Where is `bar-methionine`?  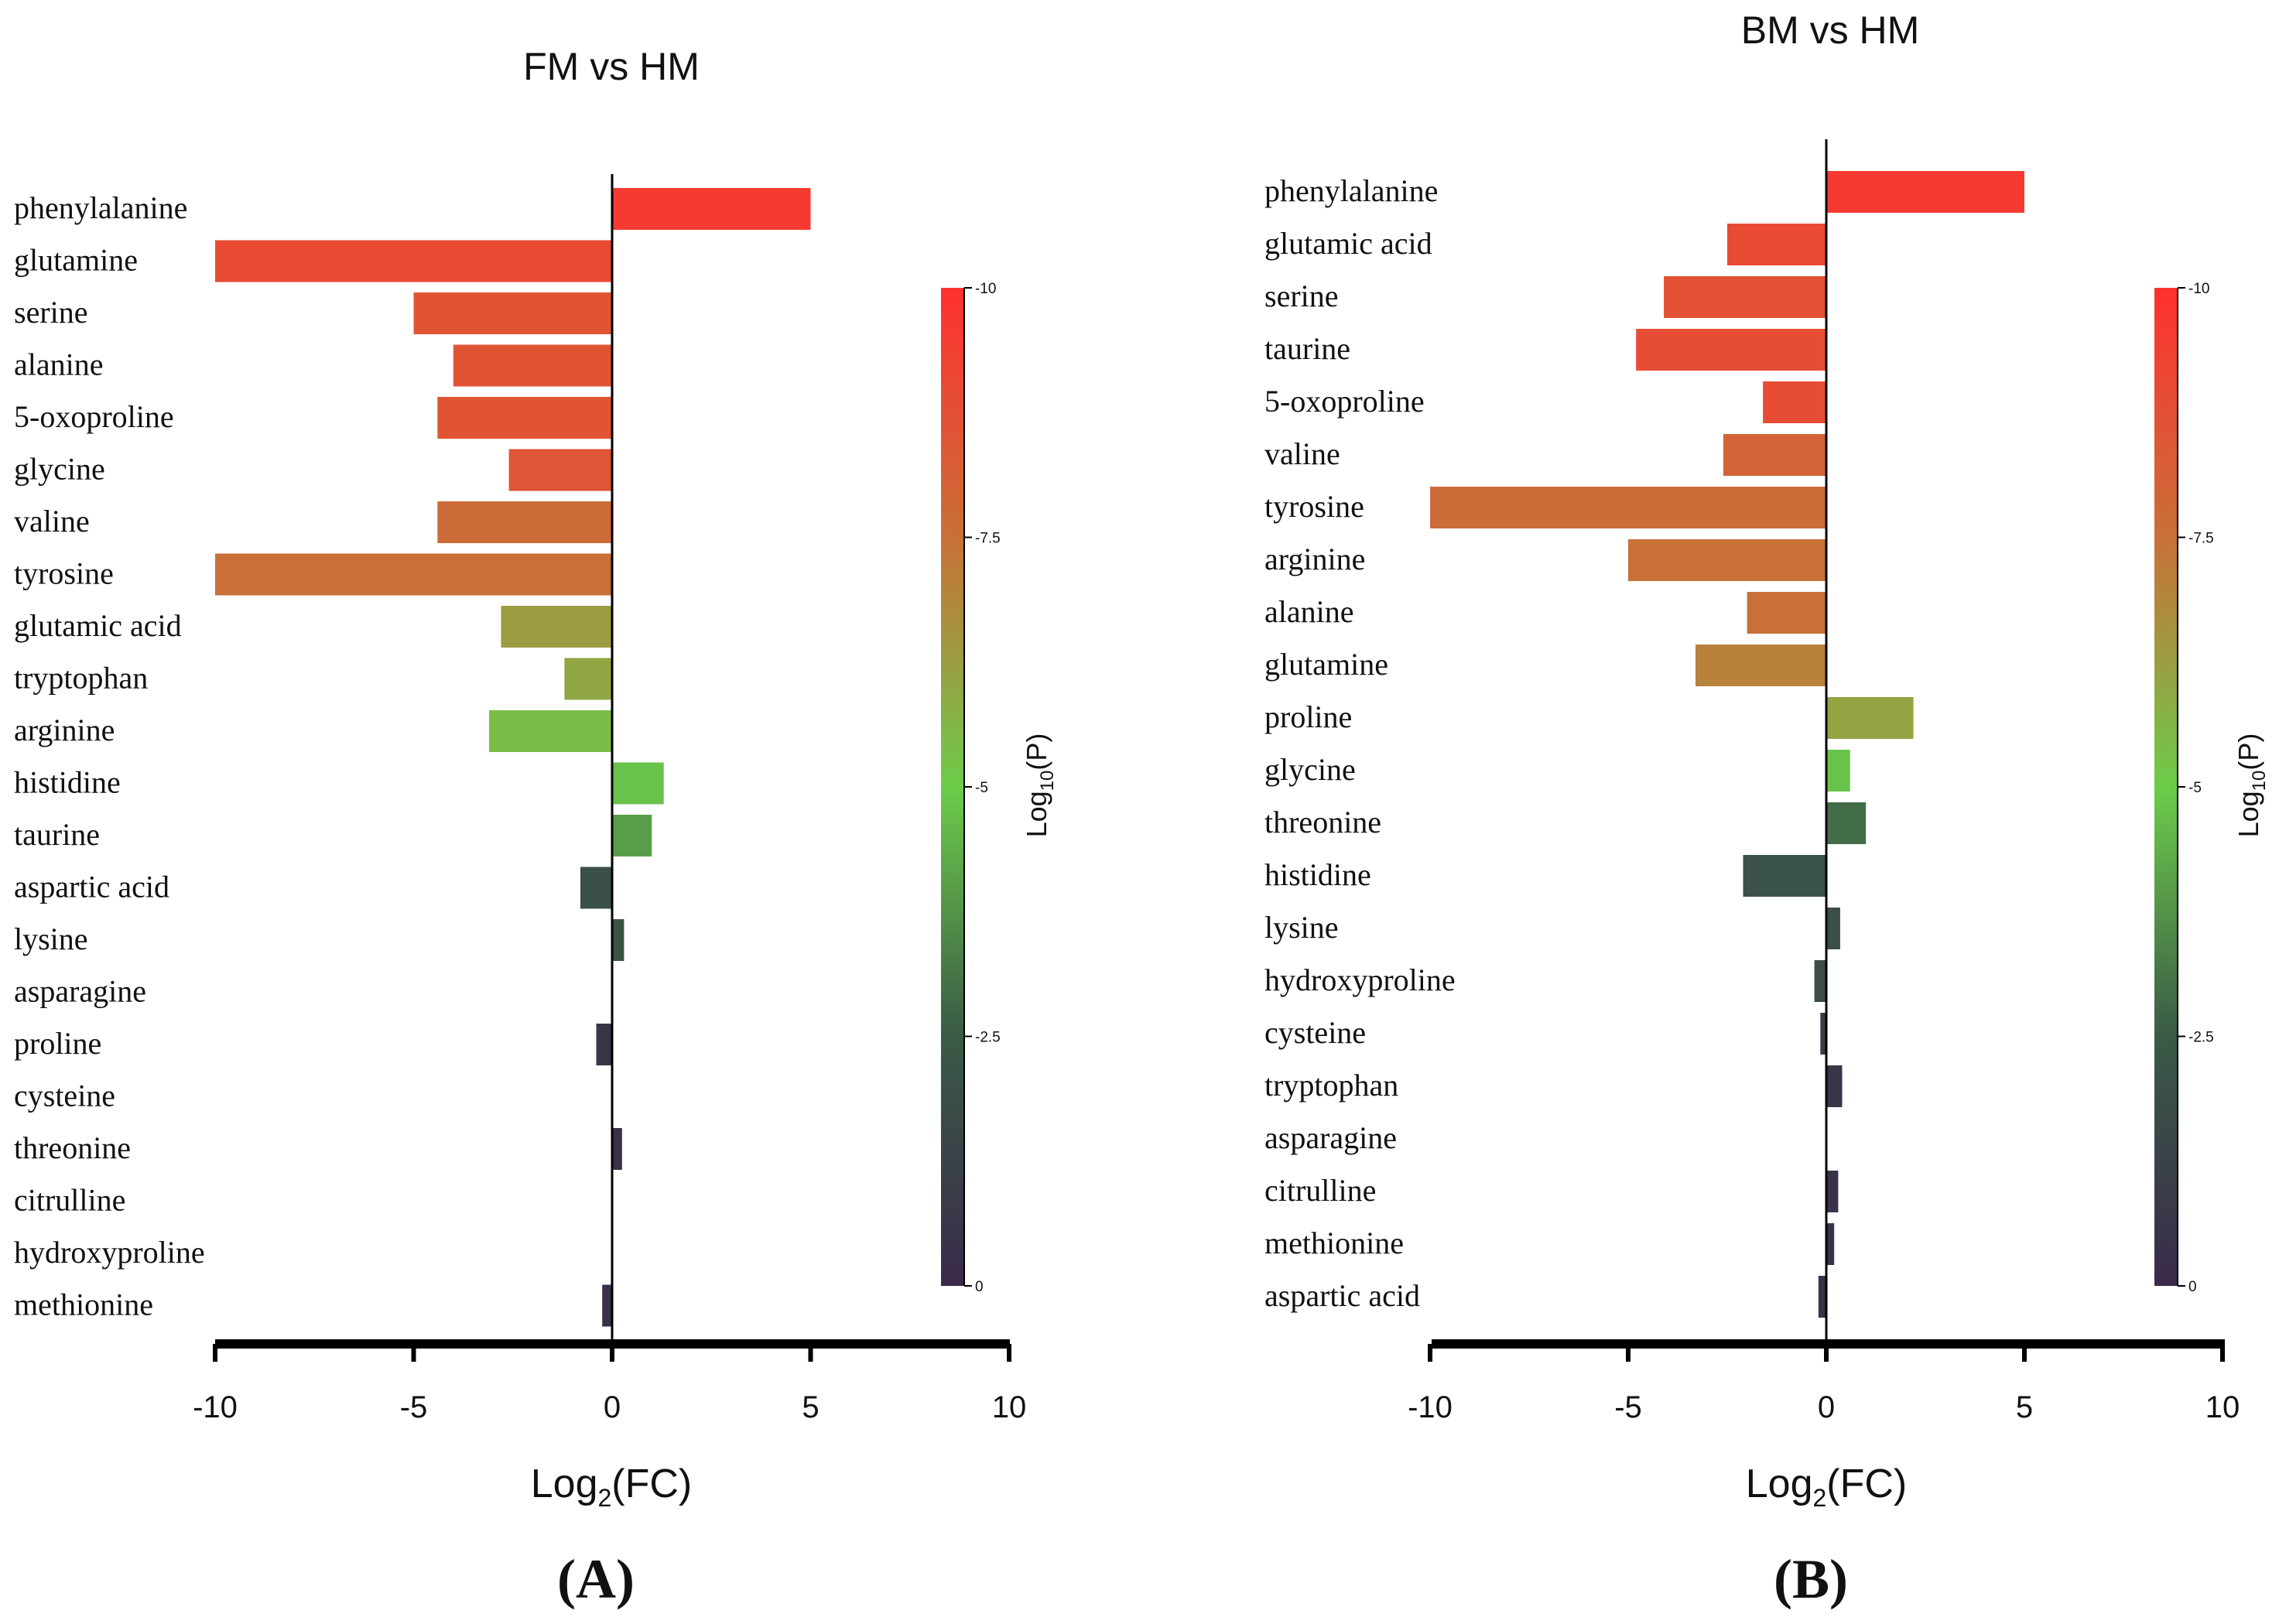 bar-methionine is located at coordinates (607, 1305).